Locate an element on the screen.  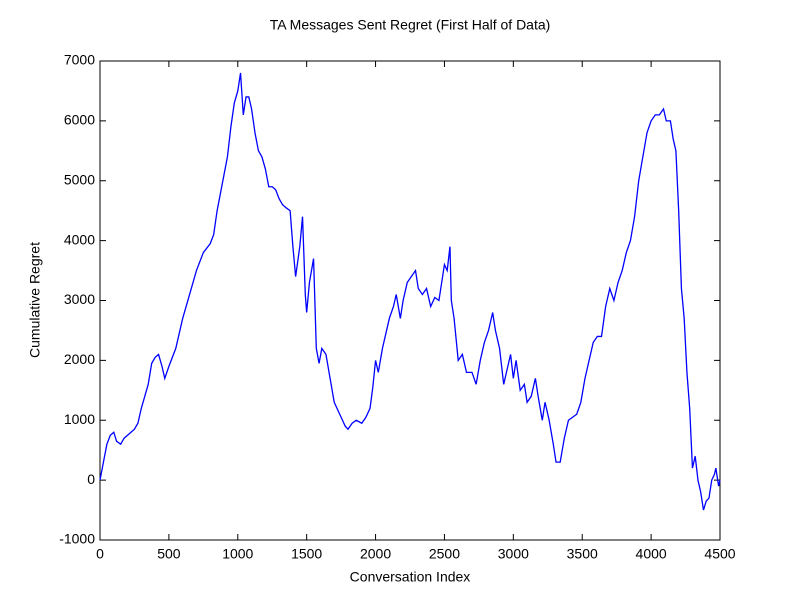
y-axis-label: Cumulative Regret is located at coordinates (35, 300).